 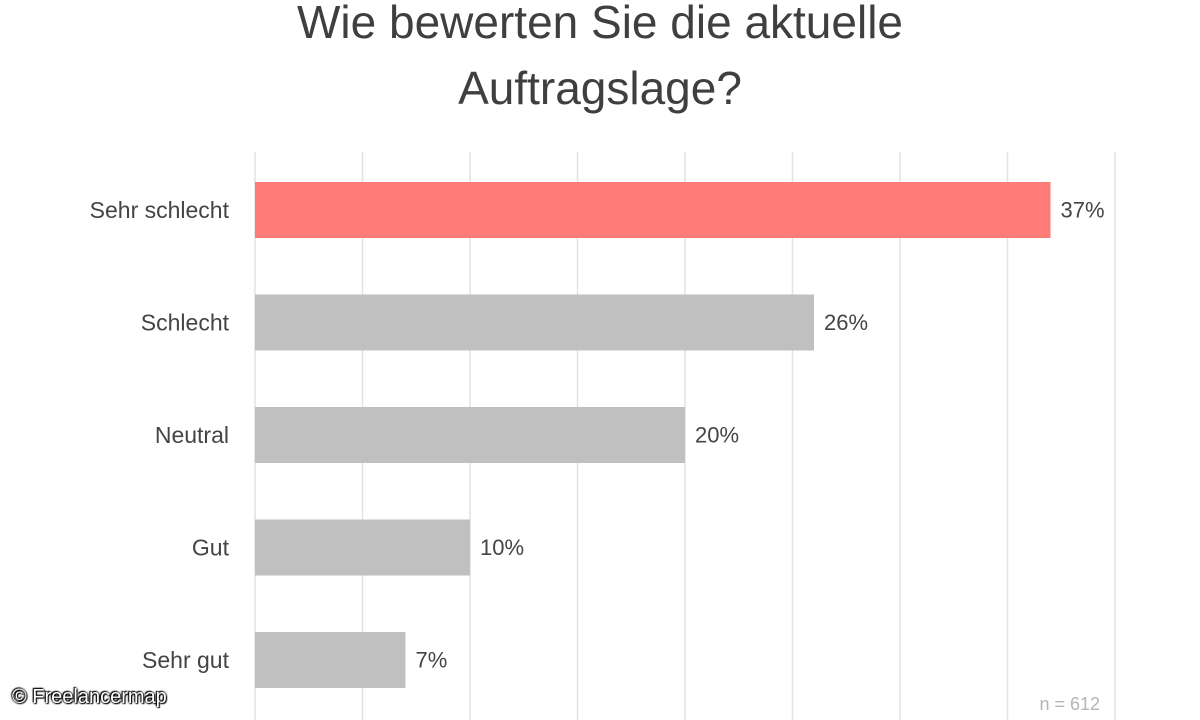 I want to click on category-label: Neutral, so click(x=192, y=435).